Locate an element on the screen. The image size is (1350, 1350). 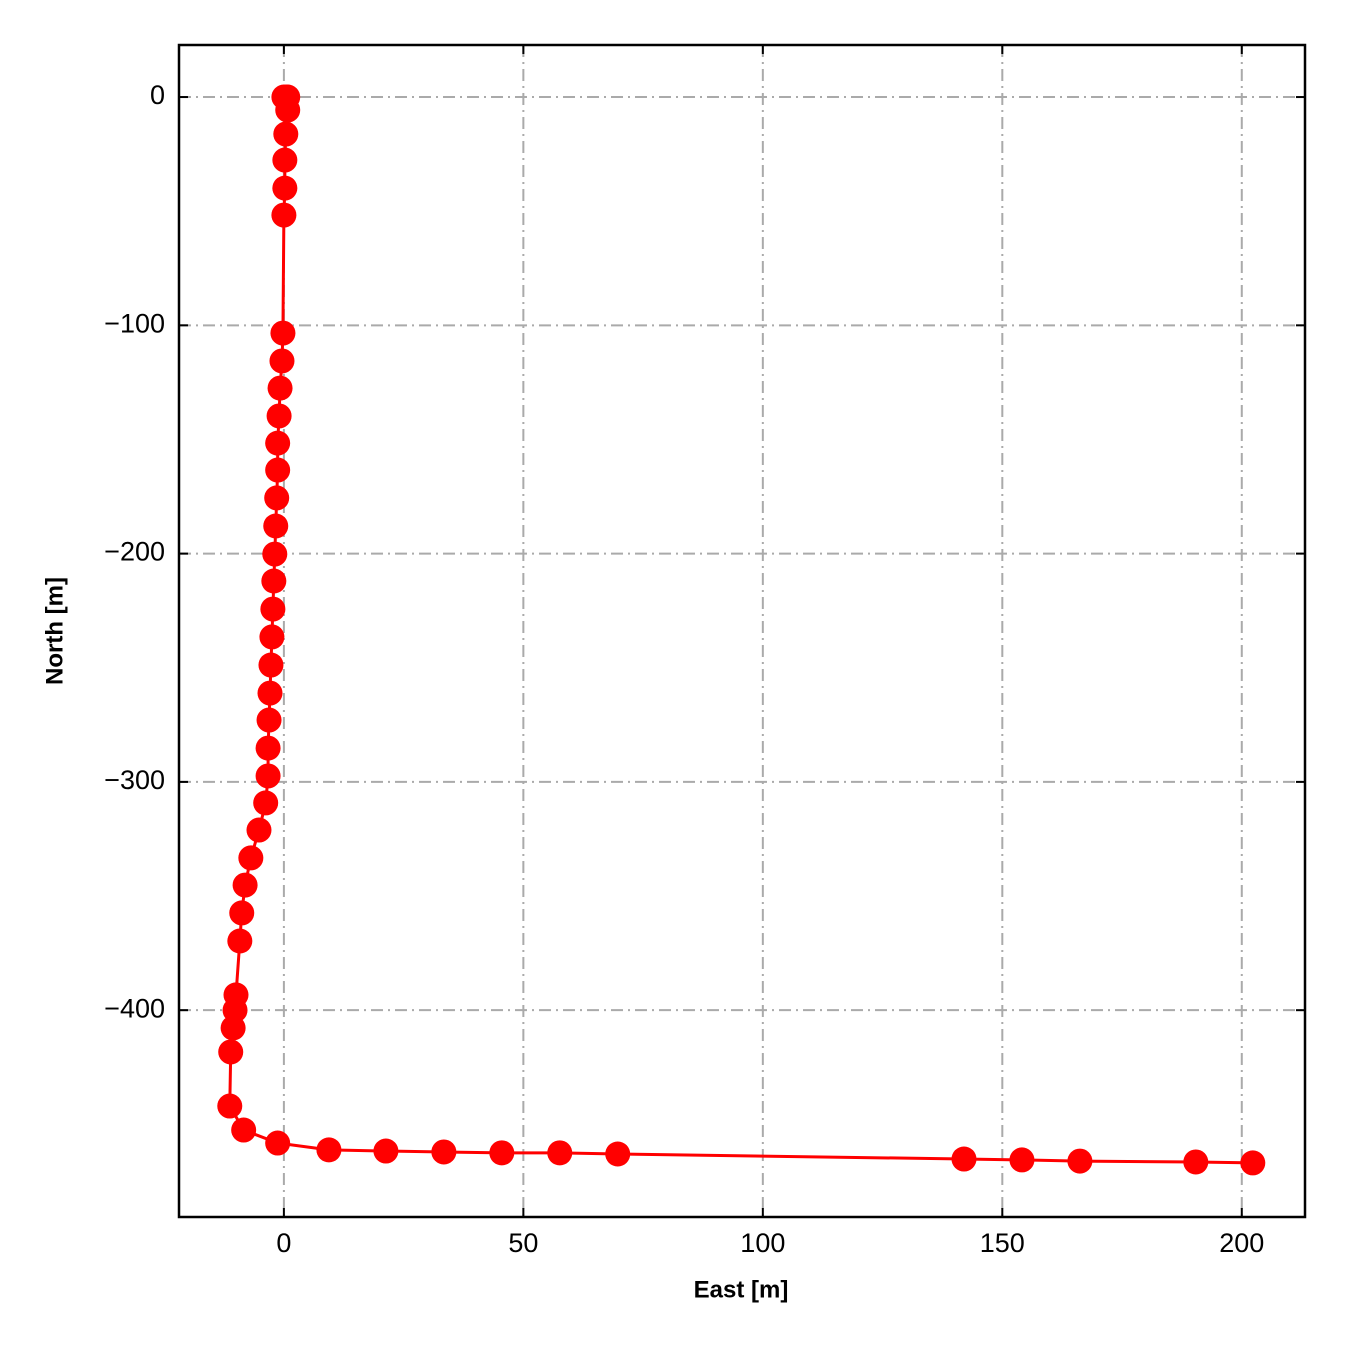
x-tick-label: 50 is located at coordinates (523, 1243).